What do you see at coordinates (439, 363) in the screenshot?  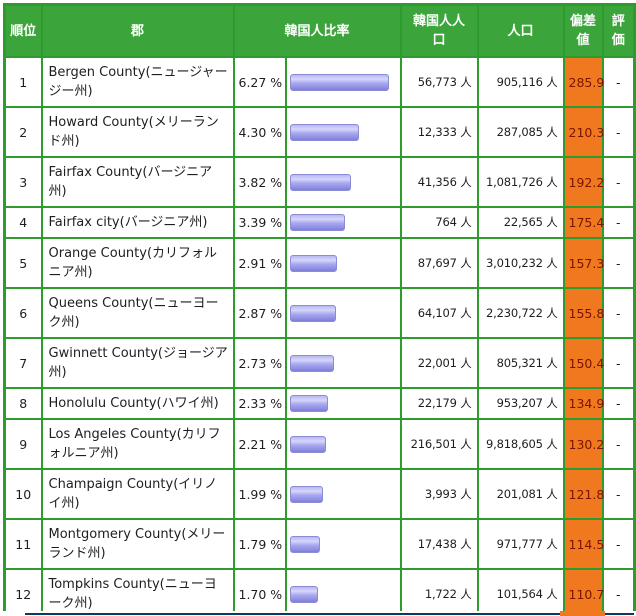 I see `korean-population-cell: 22,001 人` at bounding box center [439, 363].